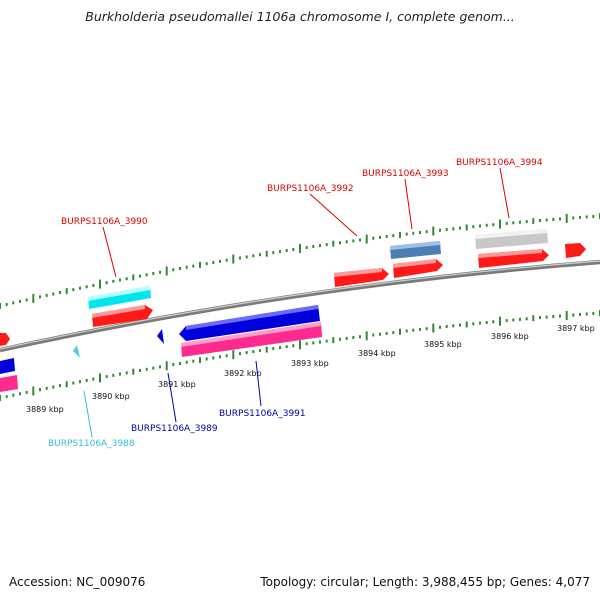  I want to click on gene-label: BURPS1106A_3988, so click(91, 444).